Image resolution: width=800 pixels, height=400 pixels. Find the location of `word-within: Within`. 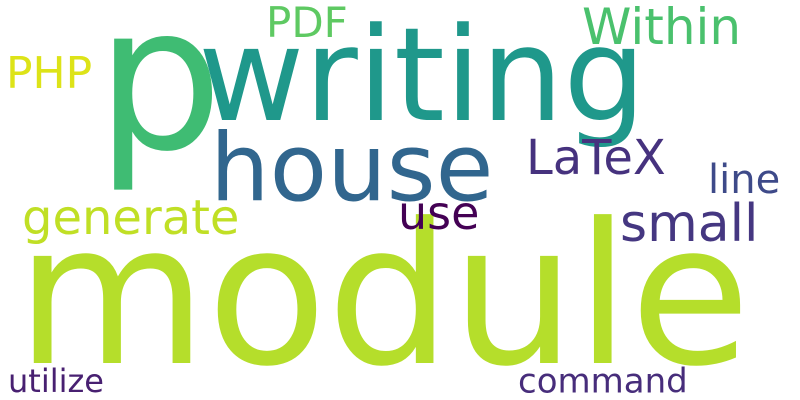

word-within: Within is located at coordinates (662, 28).